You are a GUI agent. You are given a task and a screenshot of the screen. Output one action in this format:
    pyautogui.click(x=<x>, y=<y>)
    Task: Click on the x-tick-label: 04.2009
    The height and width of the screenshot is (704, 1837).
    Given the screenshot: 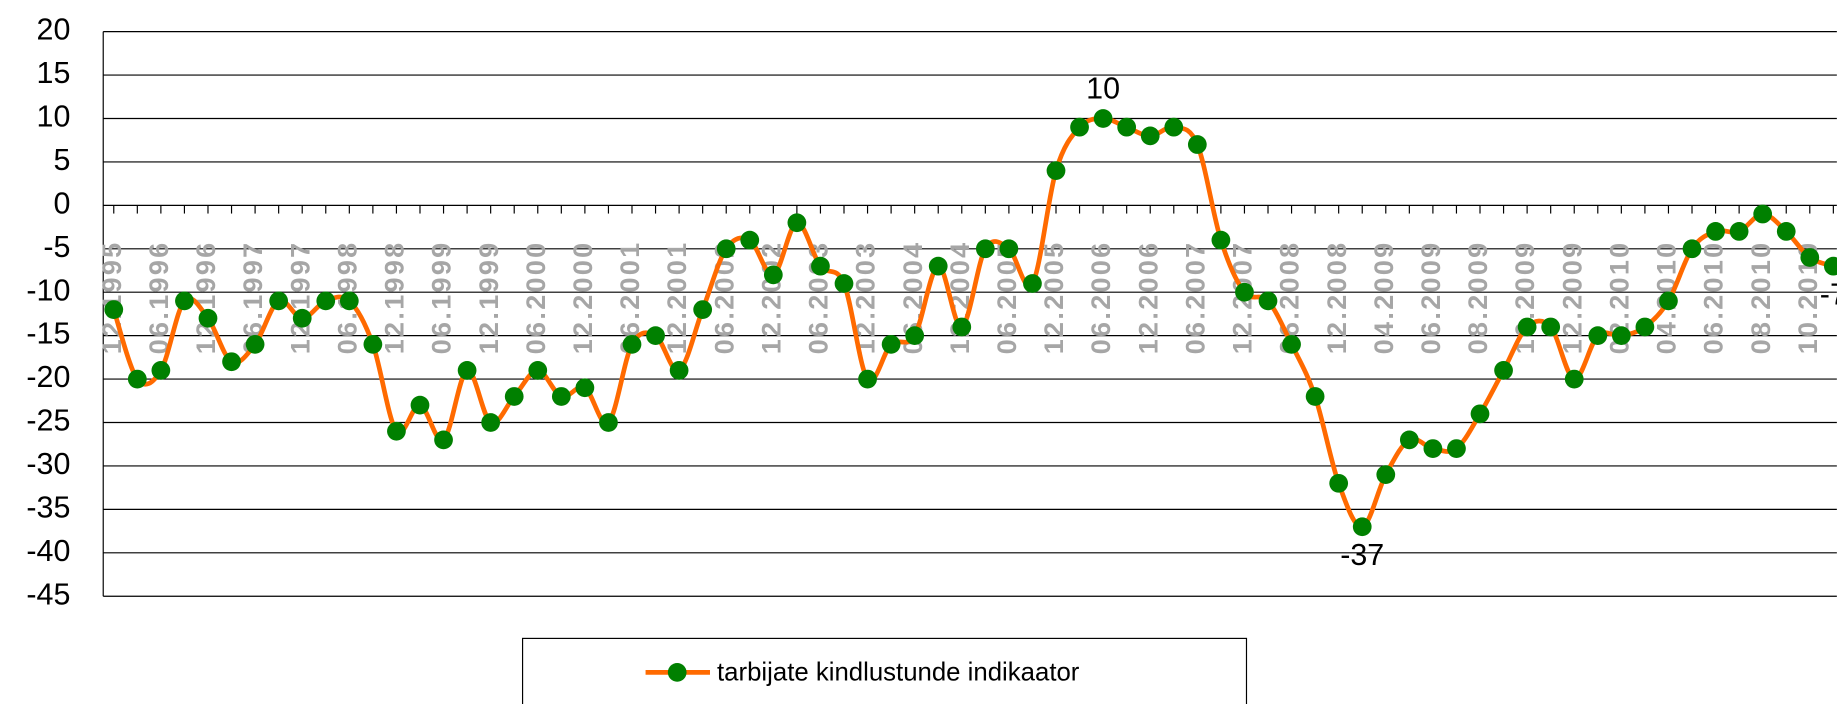 What is the action you would take?
    pyautogui.click(x=1384, y=297)
    